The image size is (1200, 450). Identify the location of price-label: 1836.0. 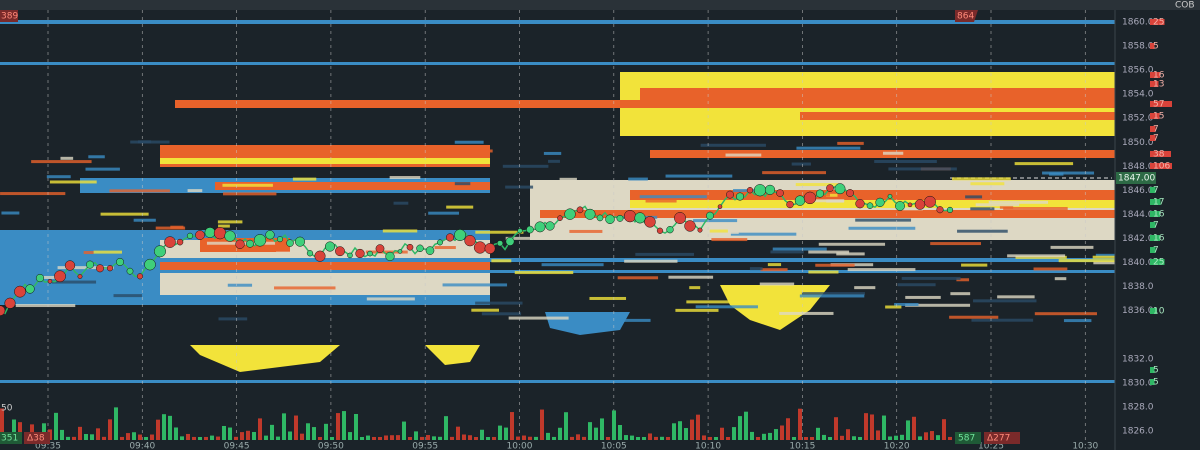
(1138, 311).